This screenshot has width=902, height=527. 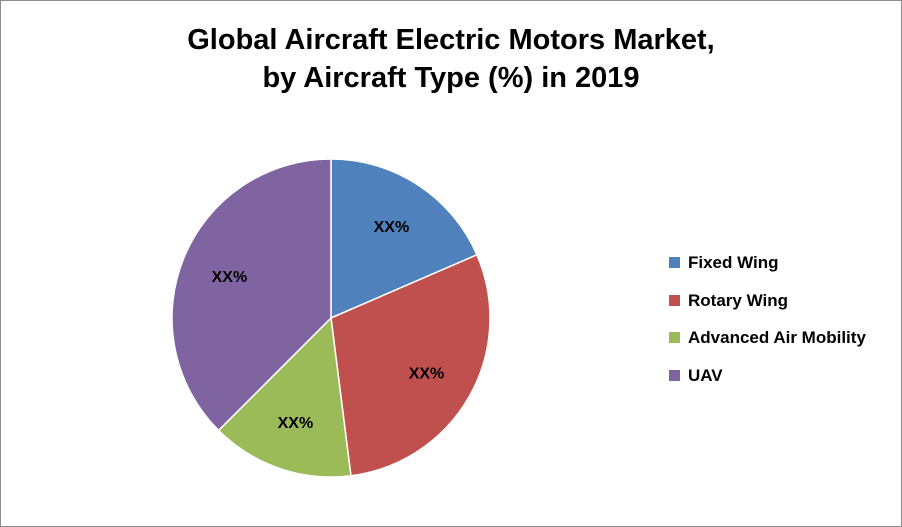 What do you see at coordinates (733, 262) in the screenshot?
I see `legend-label: Fixed Wing` at bounding box center [733, 262].